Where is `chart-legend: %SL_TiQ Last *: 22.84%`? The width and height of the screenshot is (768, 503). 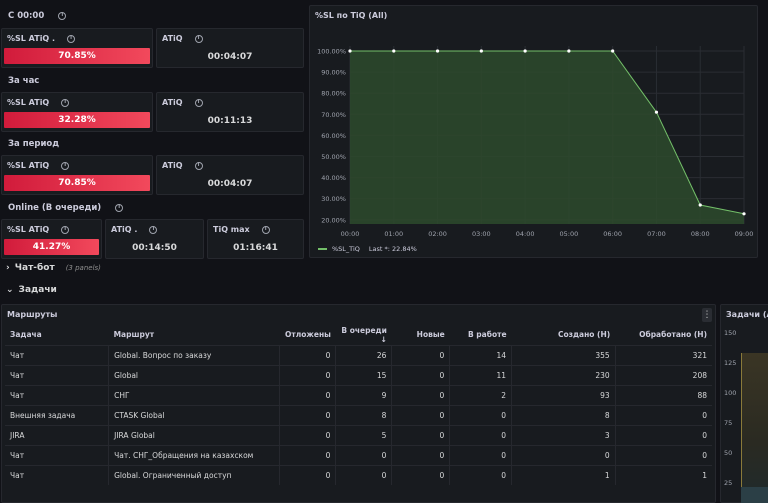
chart-legend: %SL_TiQ Last *: 22.84% is located at coordinates (367, 249).